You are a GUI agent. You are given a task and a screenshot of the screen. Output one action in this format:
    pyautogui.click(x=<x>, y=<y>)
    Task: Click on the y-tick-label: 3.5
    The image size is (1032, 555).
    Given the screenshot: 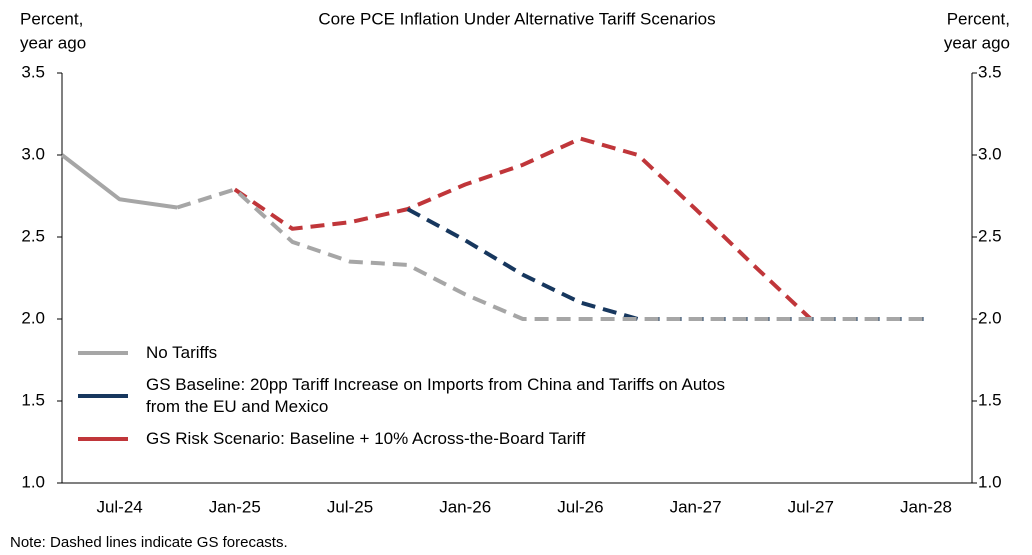 What is the action you would take?
    pyautogui.click(x=33, y=71)
    